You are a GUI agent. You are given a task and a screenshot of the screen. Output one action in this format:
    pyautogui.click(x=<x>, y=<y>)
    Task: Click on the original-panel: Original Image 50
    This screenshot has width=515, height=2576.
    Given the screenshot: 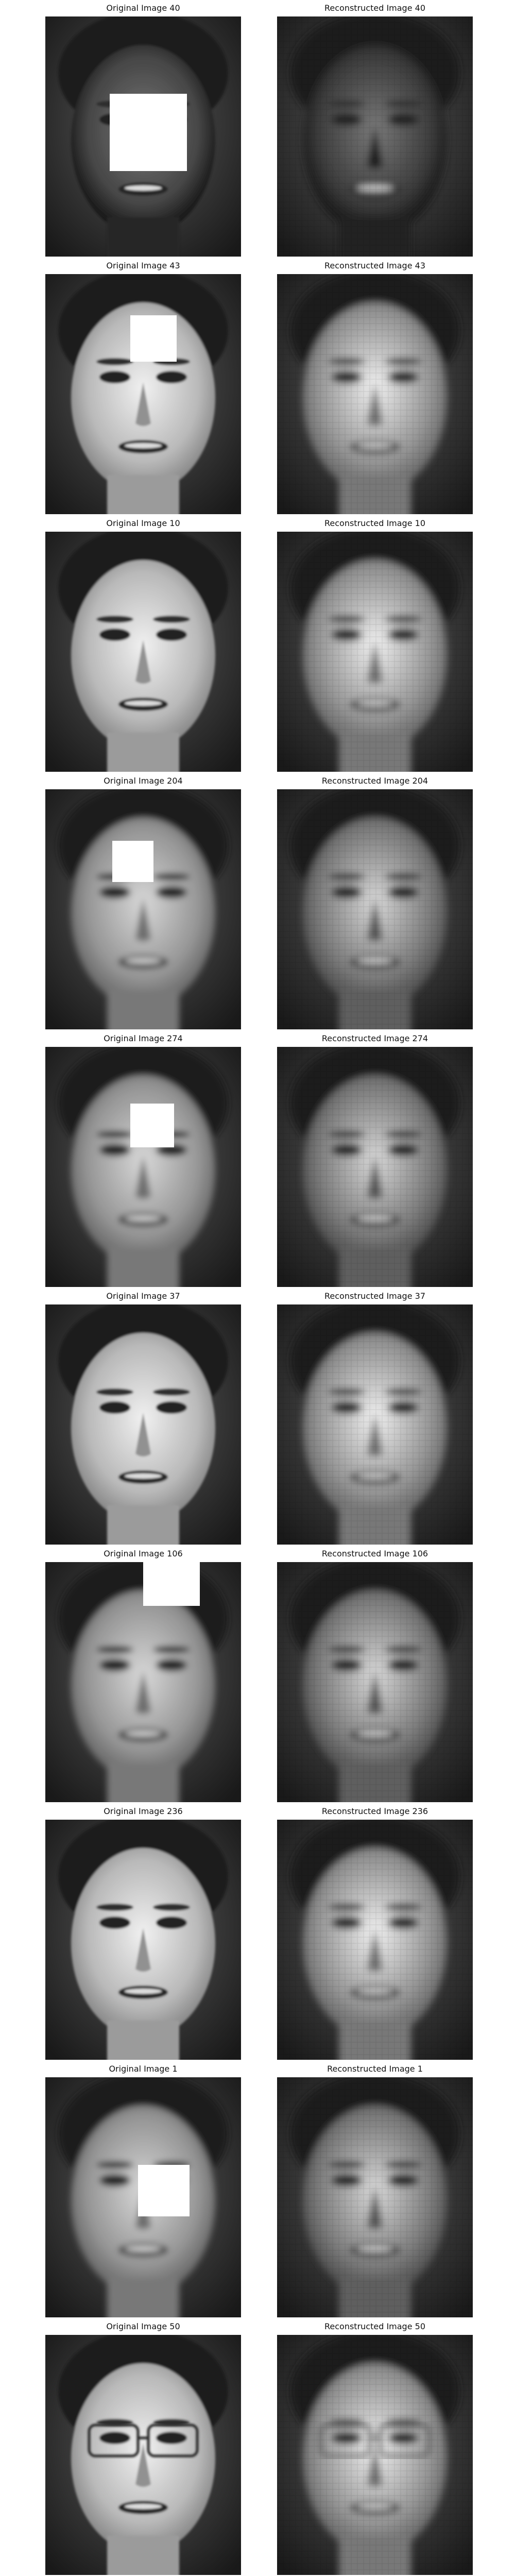 What is the action you would take?
    pyautogui.click(x=143, y=2447)
    